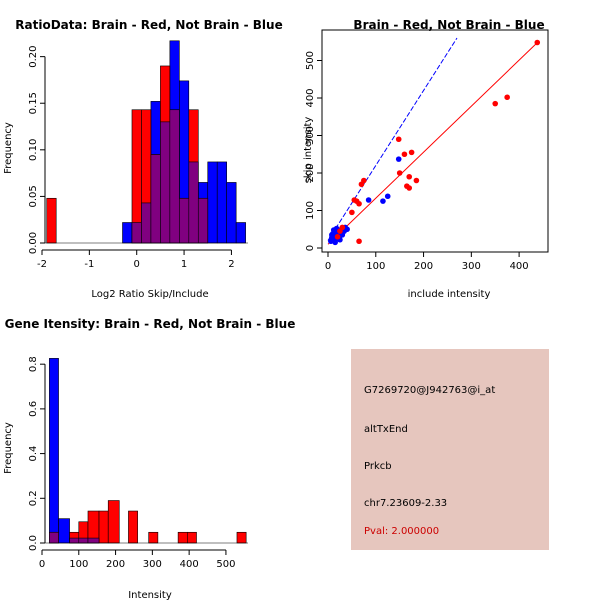 This screenshot has width=600, height=600. What do you see at coordinates (137, 264) in the screenshot?
I see `ratio-x-tick-label: 0` at bounding box center [137, 264].